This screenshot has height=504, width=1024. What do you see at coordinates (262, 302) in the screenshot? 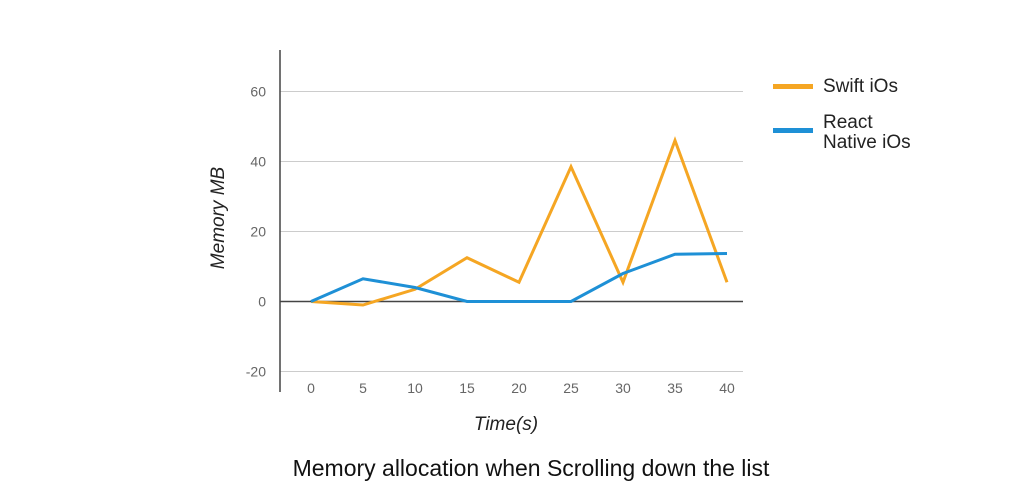
I see `y-tick-label: 0` at bounding box center [262, 302].